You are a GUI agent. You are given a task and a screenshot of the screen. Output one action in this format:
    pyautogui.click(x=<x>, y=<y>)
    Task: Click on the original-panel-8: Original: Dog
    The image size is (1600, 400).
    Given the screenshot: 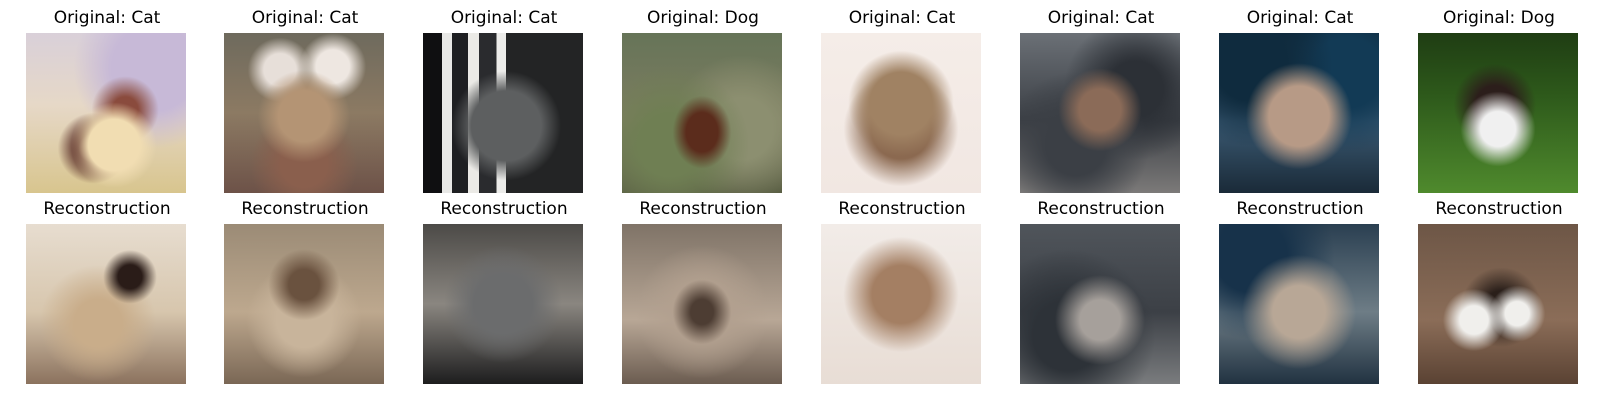 What is the action you would take?
    pyautogui.click(x=1499, y=100)
    